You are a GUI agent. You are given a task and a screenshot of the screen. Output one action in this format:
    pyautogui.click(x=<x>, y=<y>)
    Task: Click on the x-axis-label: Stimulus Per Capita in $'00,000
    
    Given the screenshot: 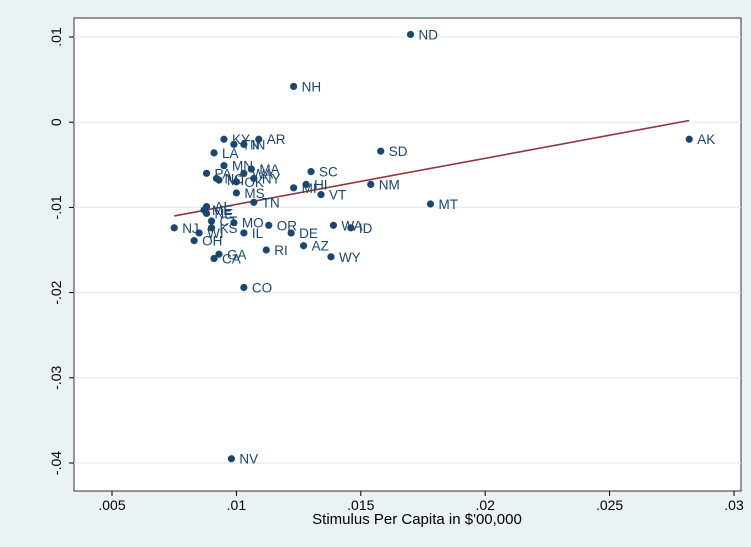 What is the action you would take?
    pyautogui.click(x=417, y=519)
    